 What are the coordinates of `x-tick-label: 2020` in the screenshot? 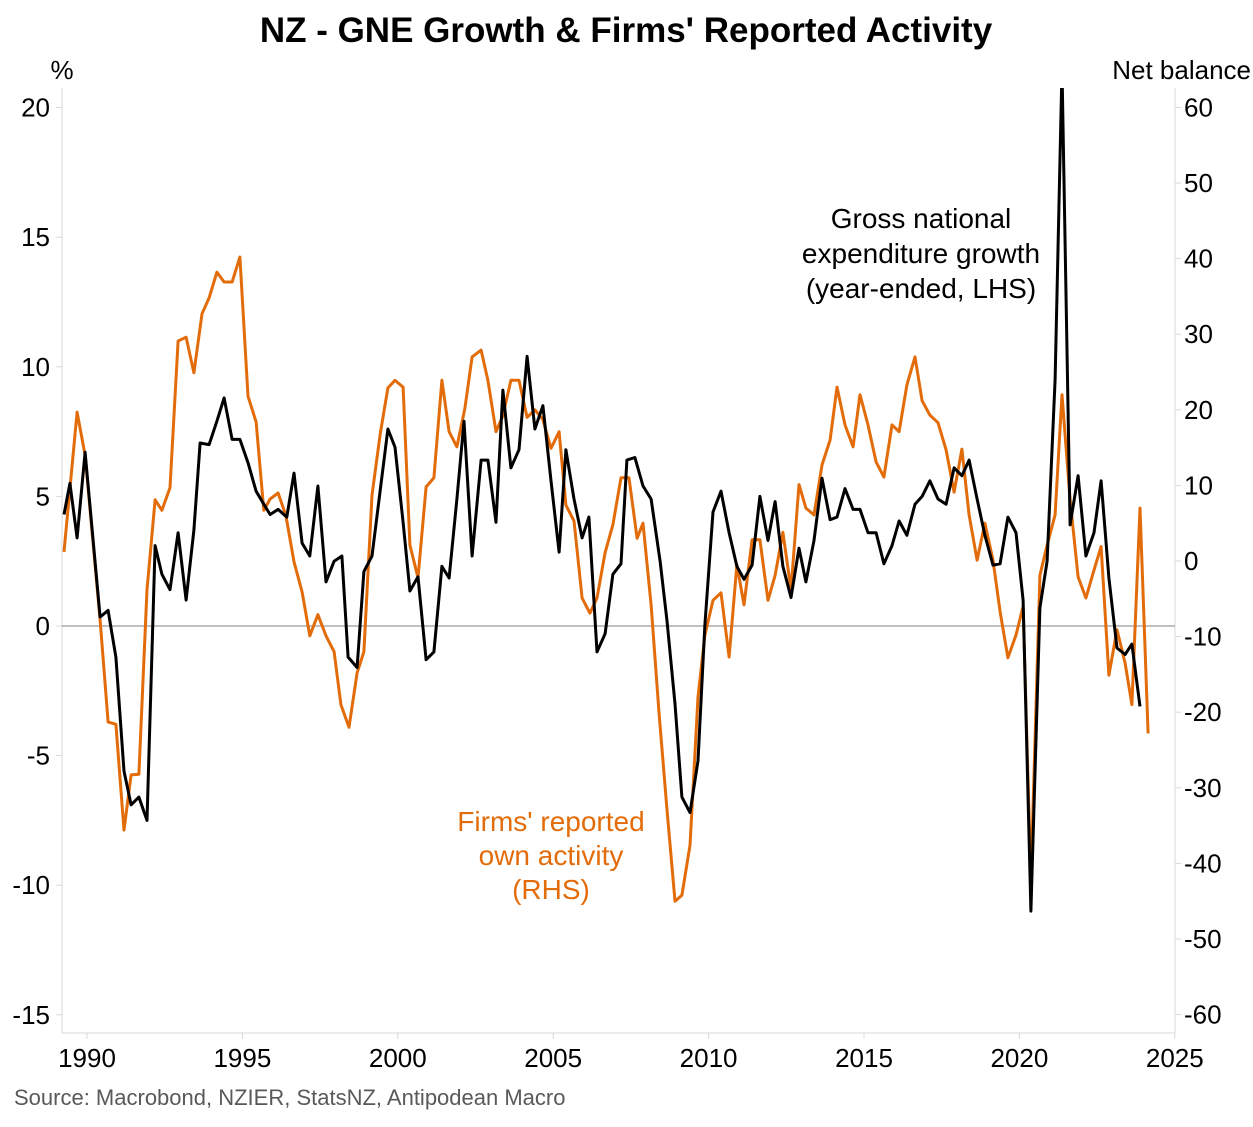 It's located at (1019, 1058).